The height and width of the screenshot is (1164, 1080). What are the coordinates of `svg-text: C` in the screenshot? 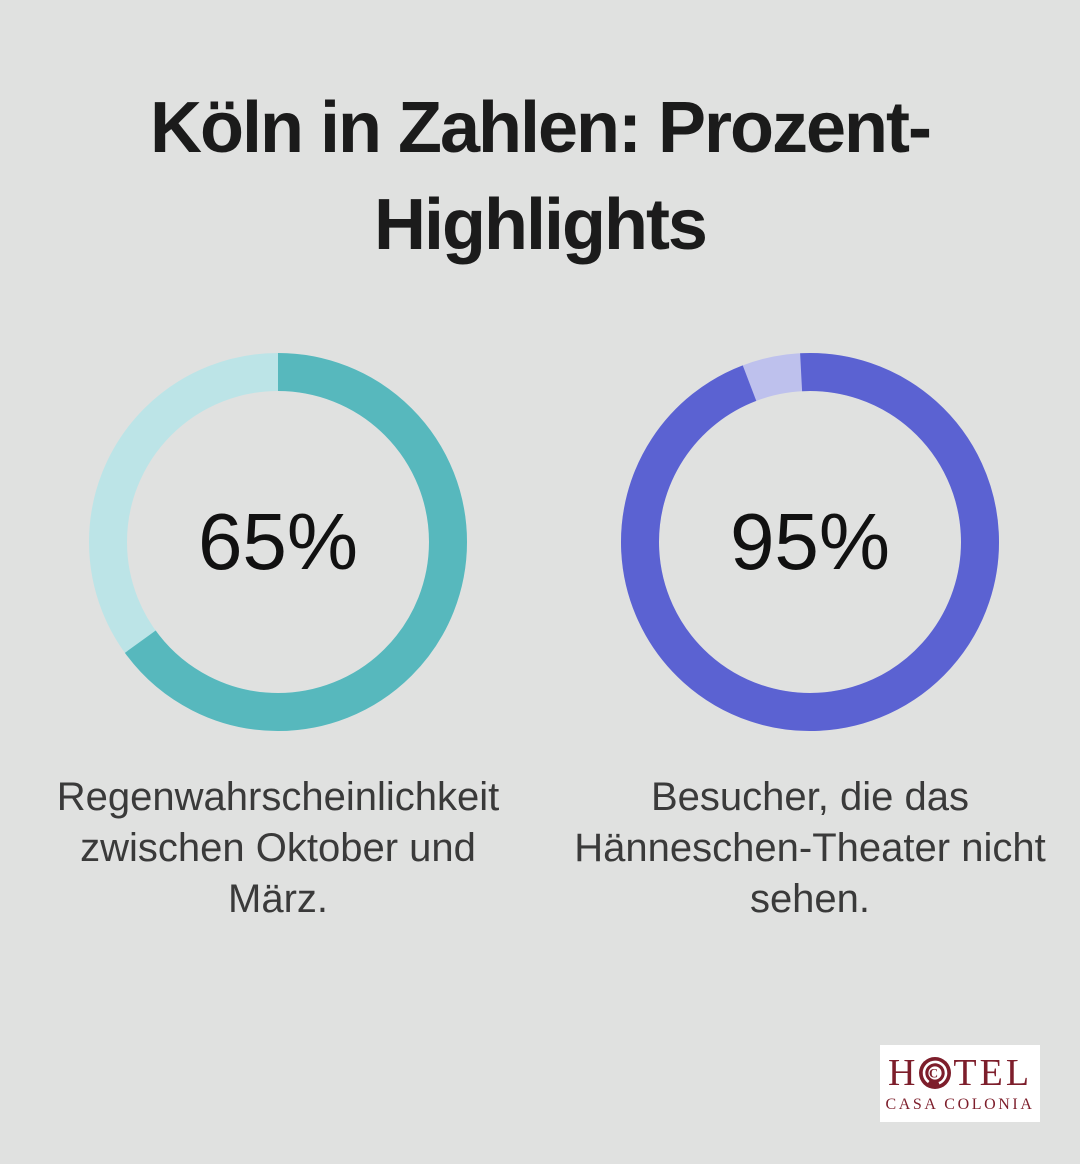 It's located at (935, 1073).